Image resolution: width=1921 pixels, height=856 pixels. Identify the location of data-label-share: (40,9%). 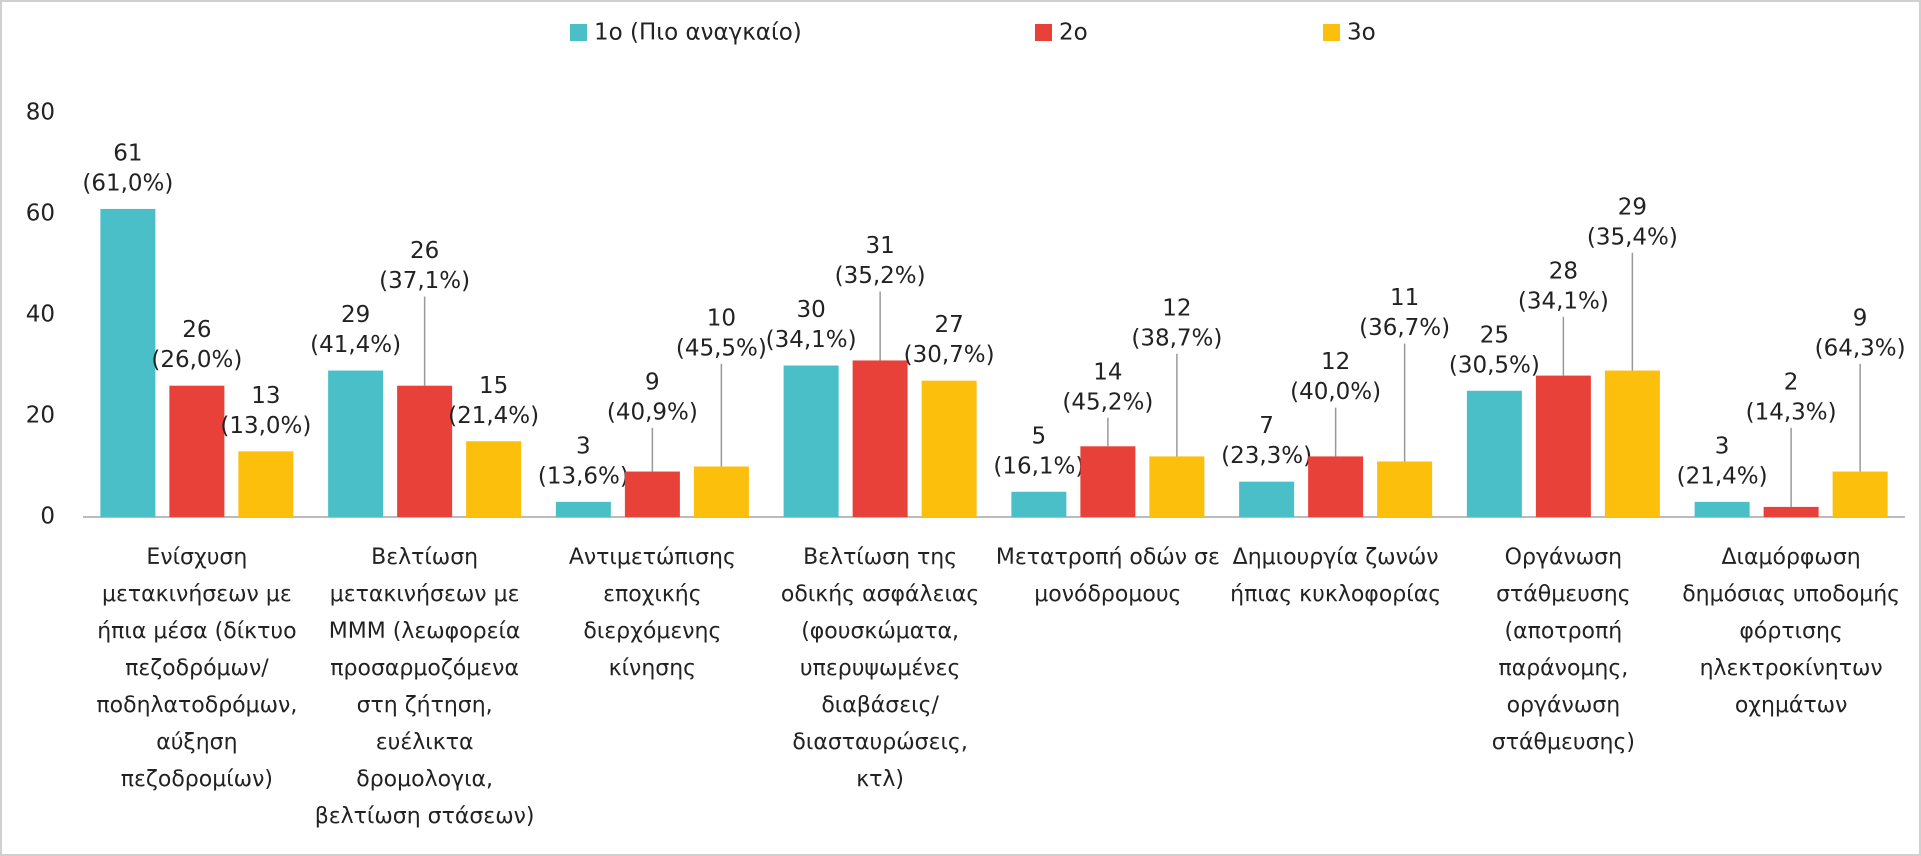
(652, 412).